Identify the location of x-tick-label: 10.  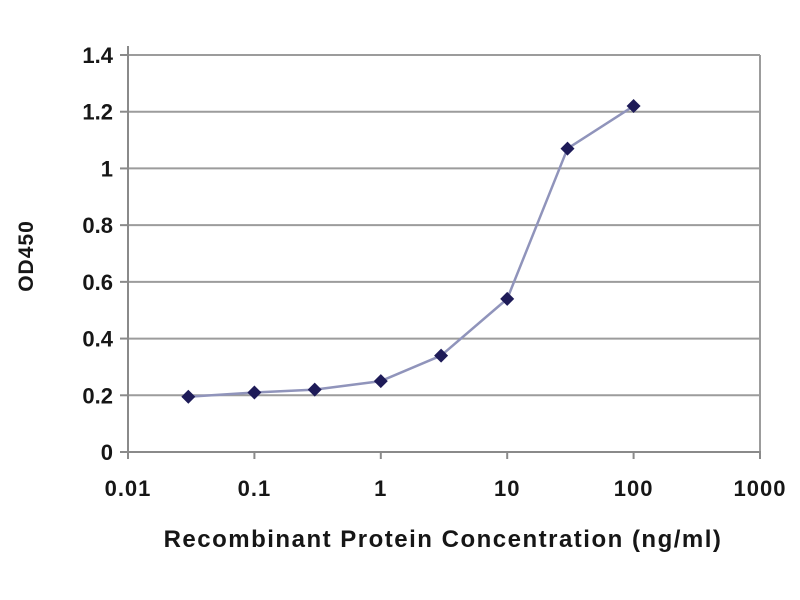
(507, 488).